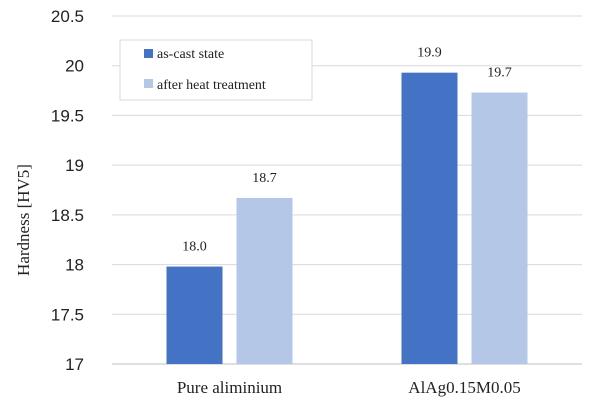  Describe the element at coordinates (67, 215) in the screenshot. I see `y-tick-label: 18.5` at that location.